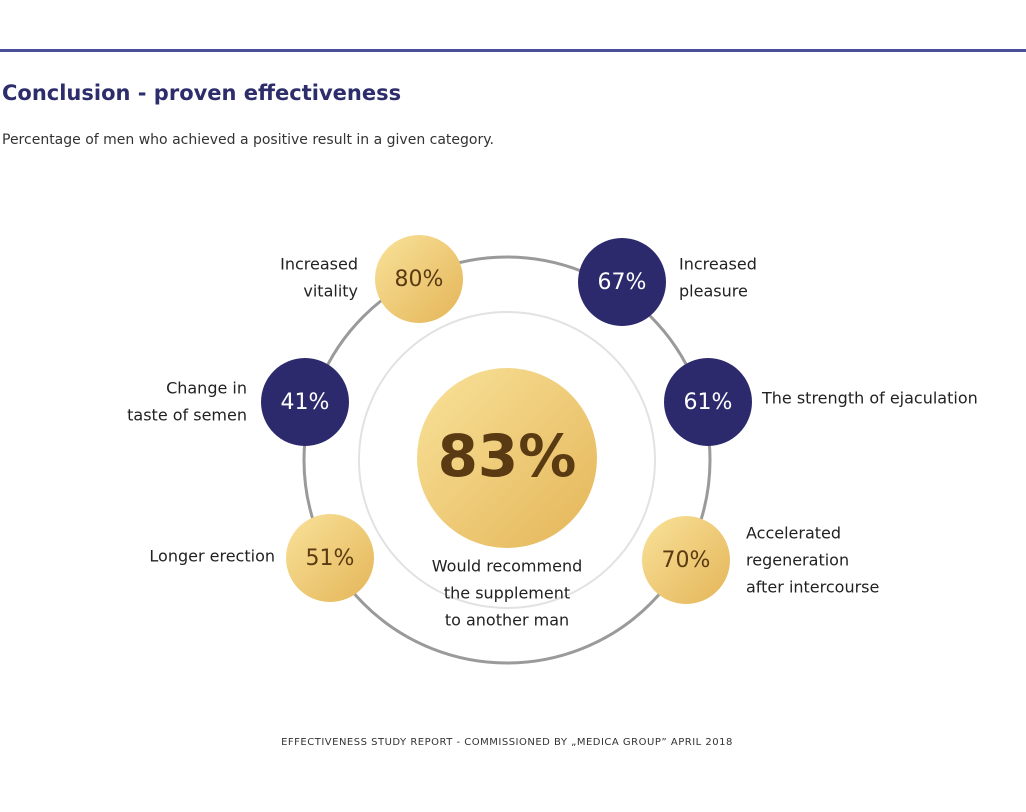 Image resolution: width=1026 pixels, height=812 pixels. I want to click on center-circle, so click(507, 458).